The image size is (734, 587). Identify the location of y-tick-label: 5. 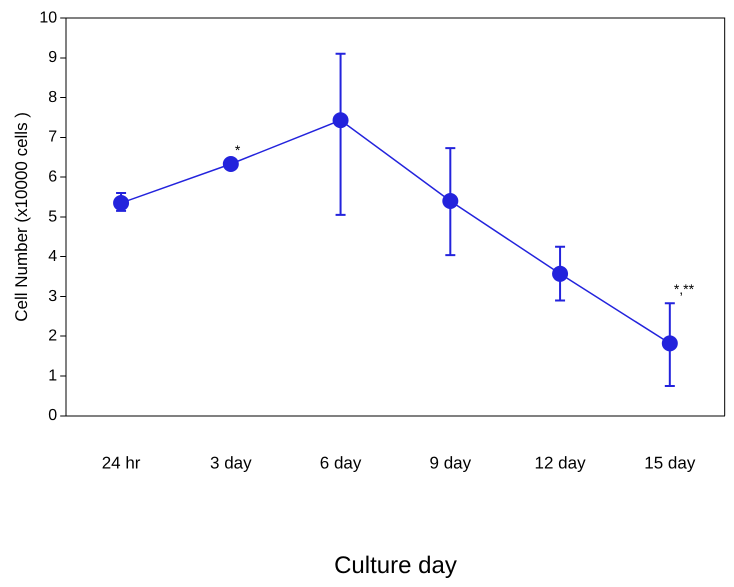
(53, 217).